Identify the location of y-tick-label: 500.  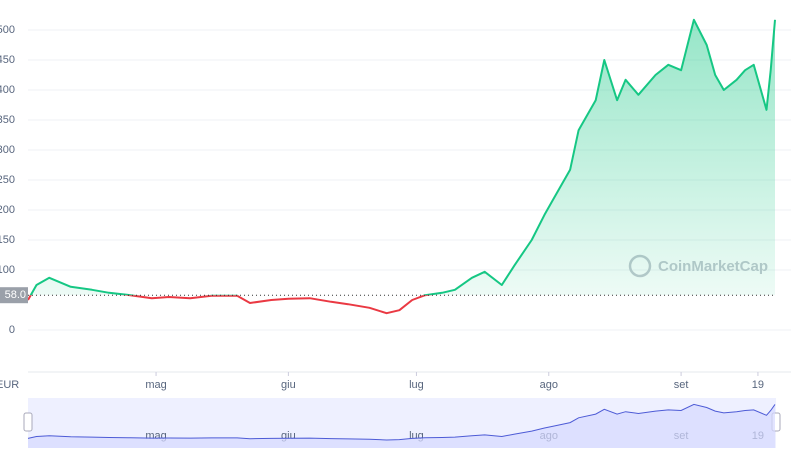
(7, 30).